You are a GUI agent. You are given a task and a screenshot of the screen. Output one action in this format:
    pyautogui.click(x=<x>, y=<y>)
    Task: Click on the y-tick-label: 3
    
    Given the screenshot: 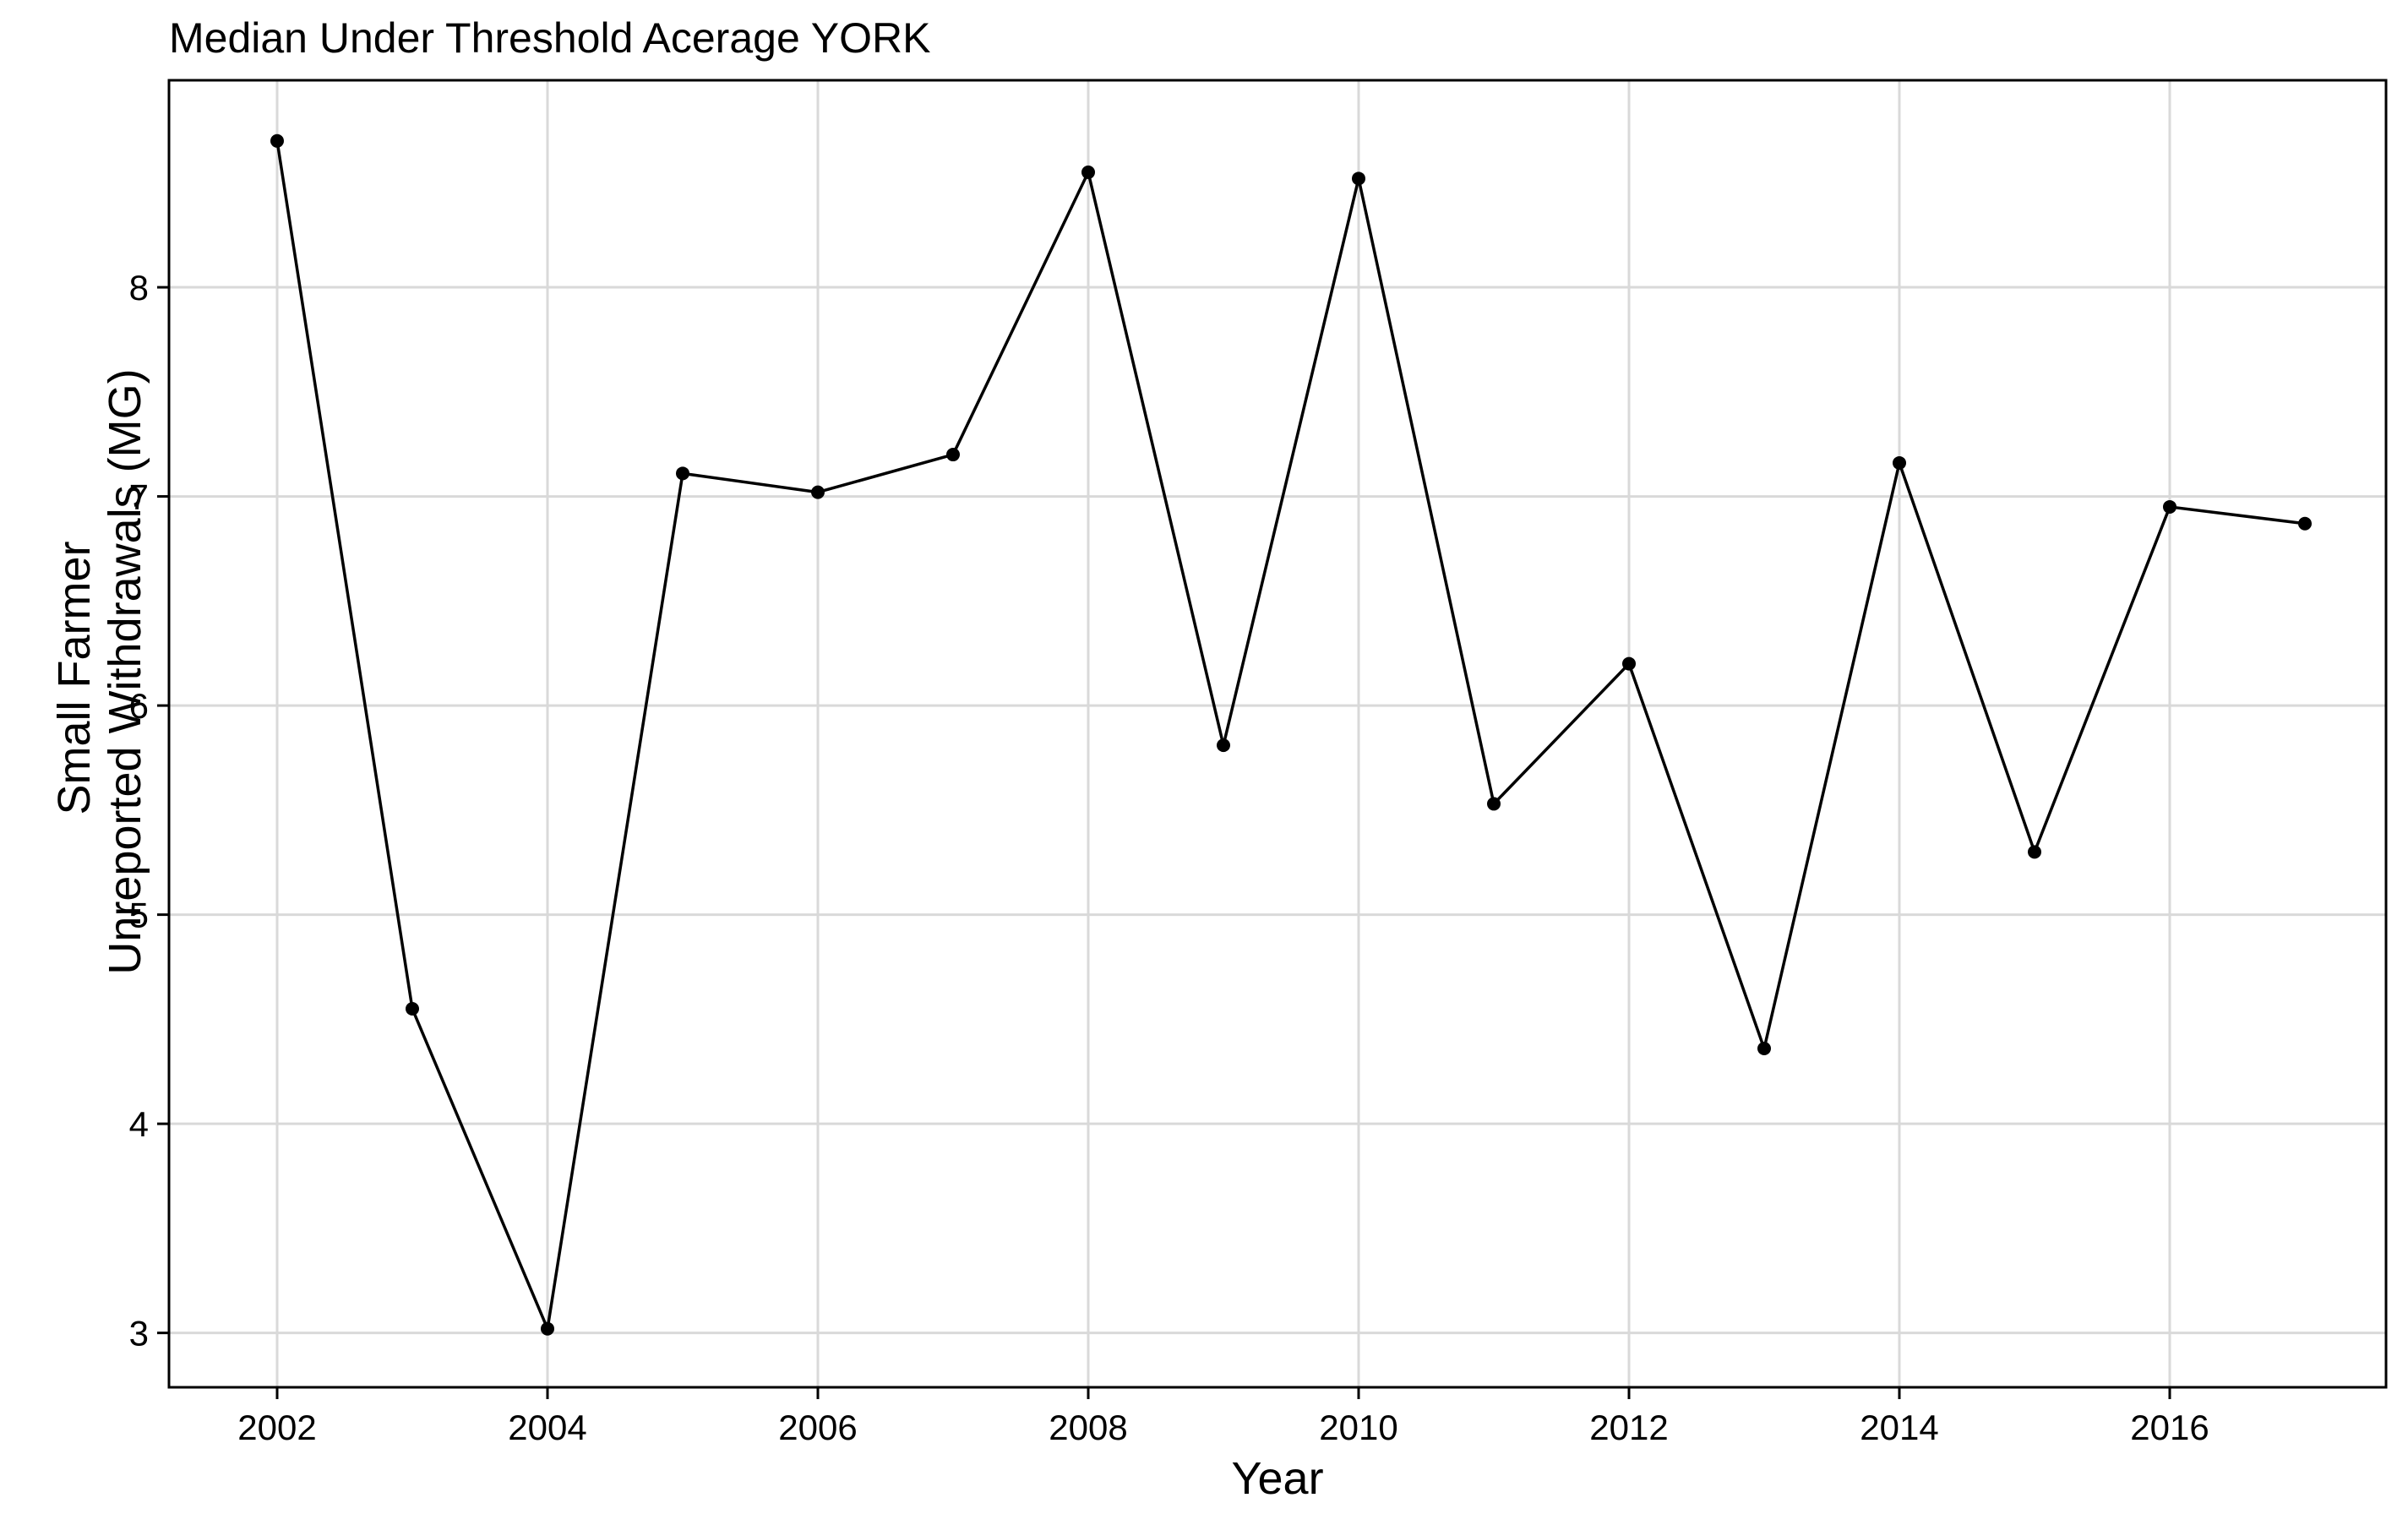 What is the action you would take?
    pyautogui.click(x=139, y=1333)
    